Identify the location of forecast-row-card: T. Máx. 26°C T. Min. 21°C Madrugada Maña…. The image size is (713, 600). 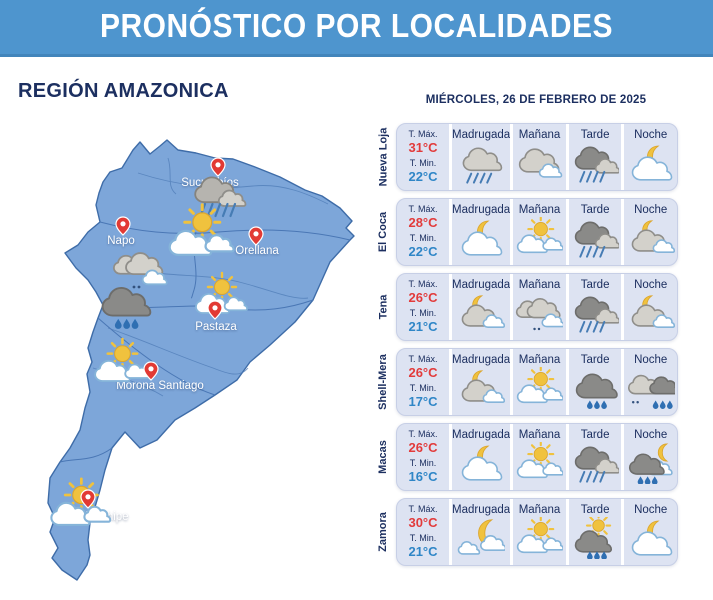
(537, 307).